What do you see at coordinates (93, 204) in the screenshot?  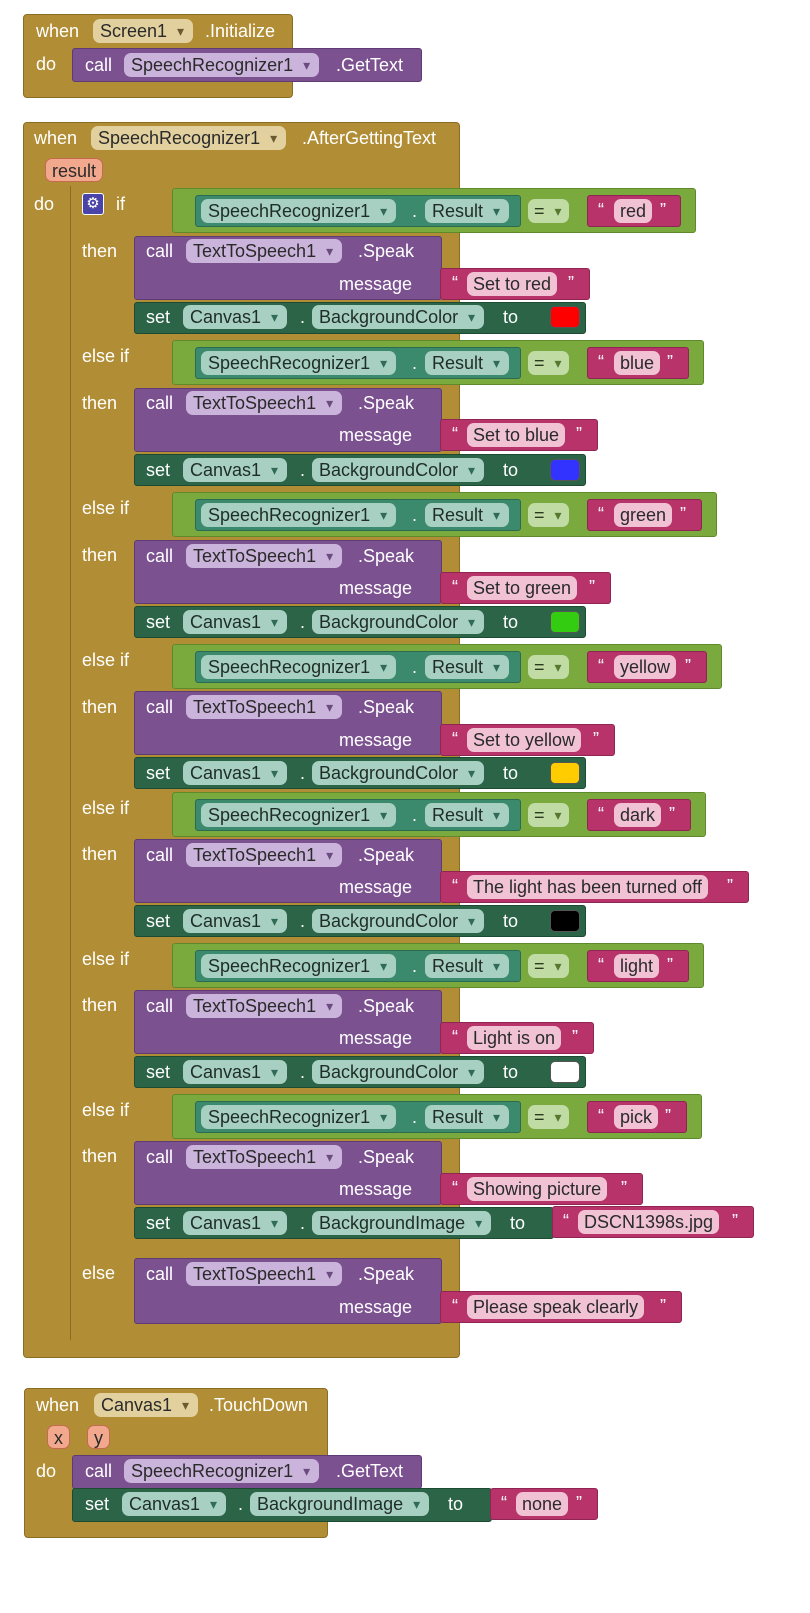 I see `gear-icon: ⚙` at bounding box center [93, 204].